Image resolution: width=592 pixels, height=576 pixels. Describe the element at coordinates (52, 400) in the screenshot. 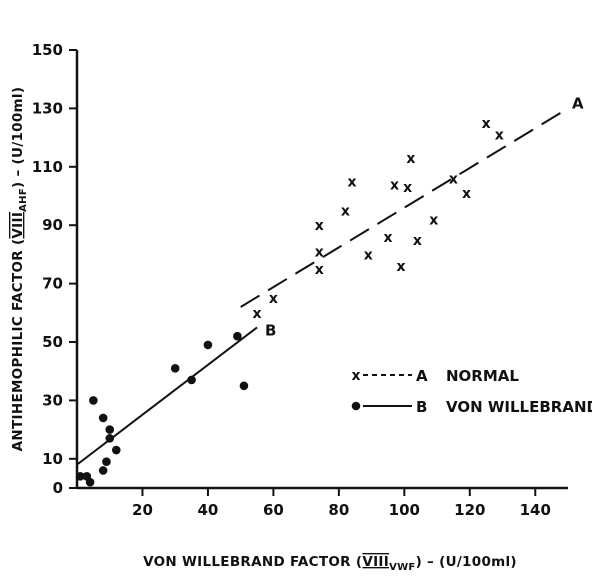

I see `y-tick-label: 30` at that location.